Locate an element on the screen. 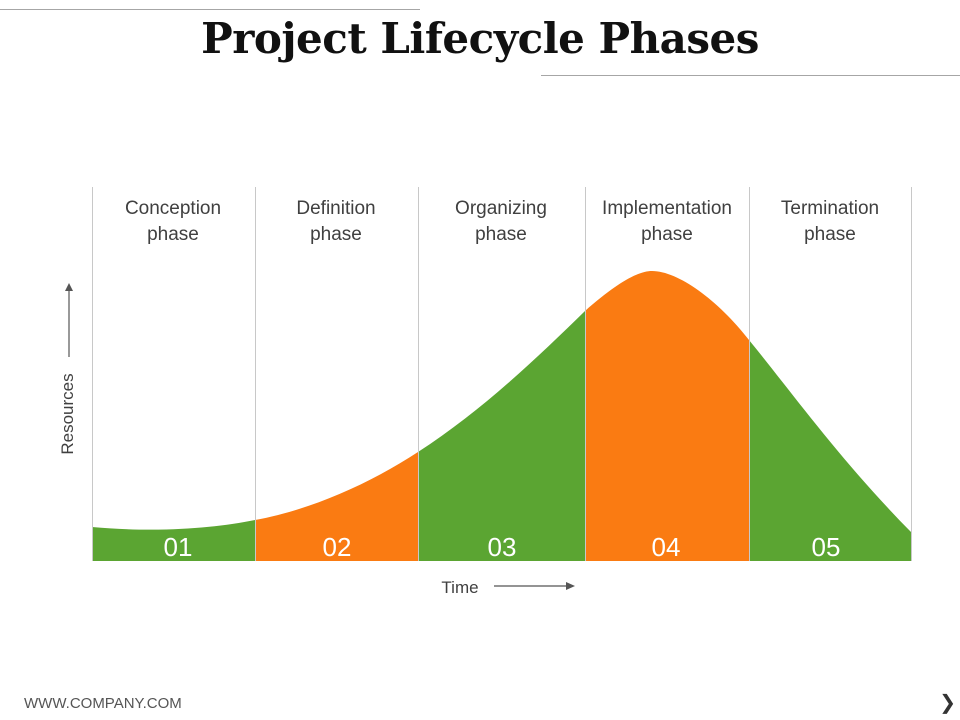 The width and height of the screenshot is (960, 720). chevron-right-icon: ❯ is located at coordinates (947, 703).